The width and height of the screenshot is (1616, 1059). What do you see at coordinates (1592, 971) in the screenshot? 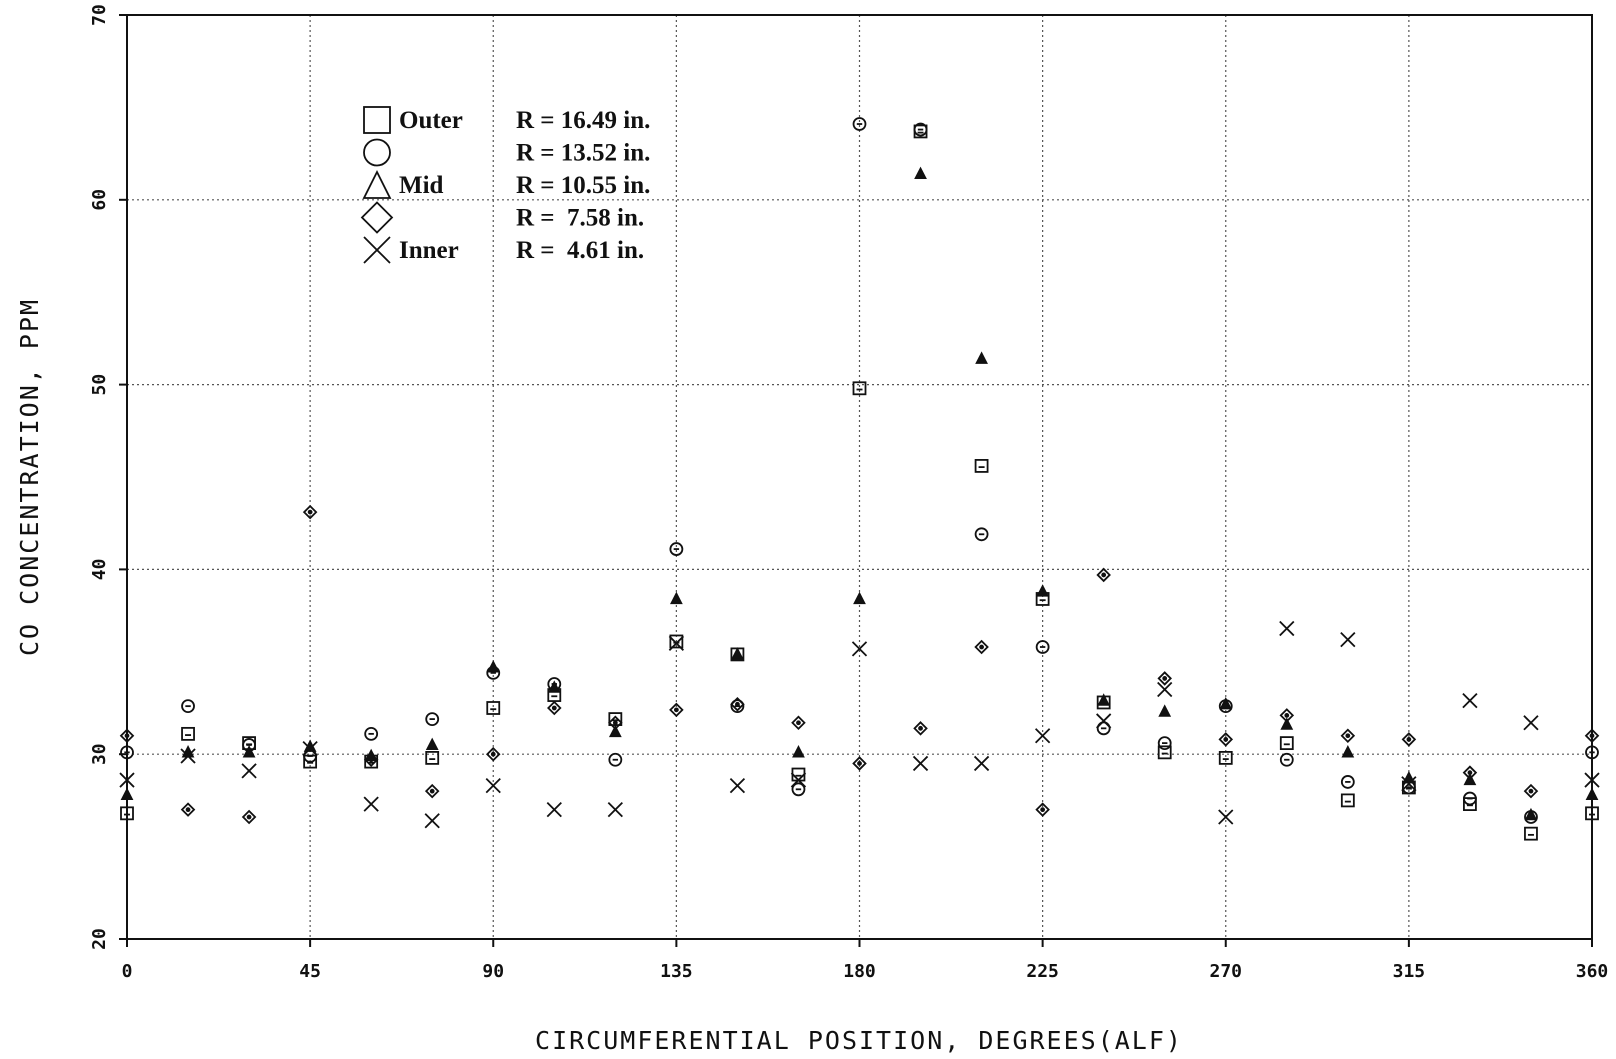
I see `x-tick-label: 360` at bounding box center [1592, 971].